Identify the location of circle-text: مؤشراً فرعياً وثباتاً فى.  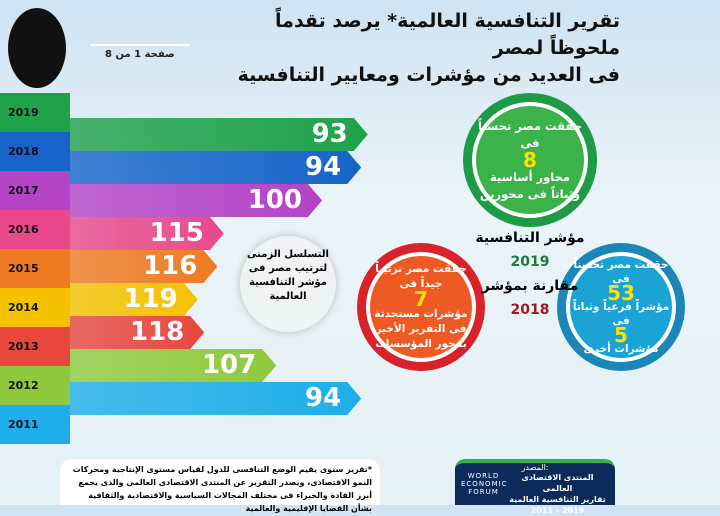
(621, 314).